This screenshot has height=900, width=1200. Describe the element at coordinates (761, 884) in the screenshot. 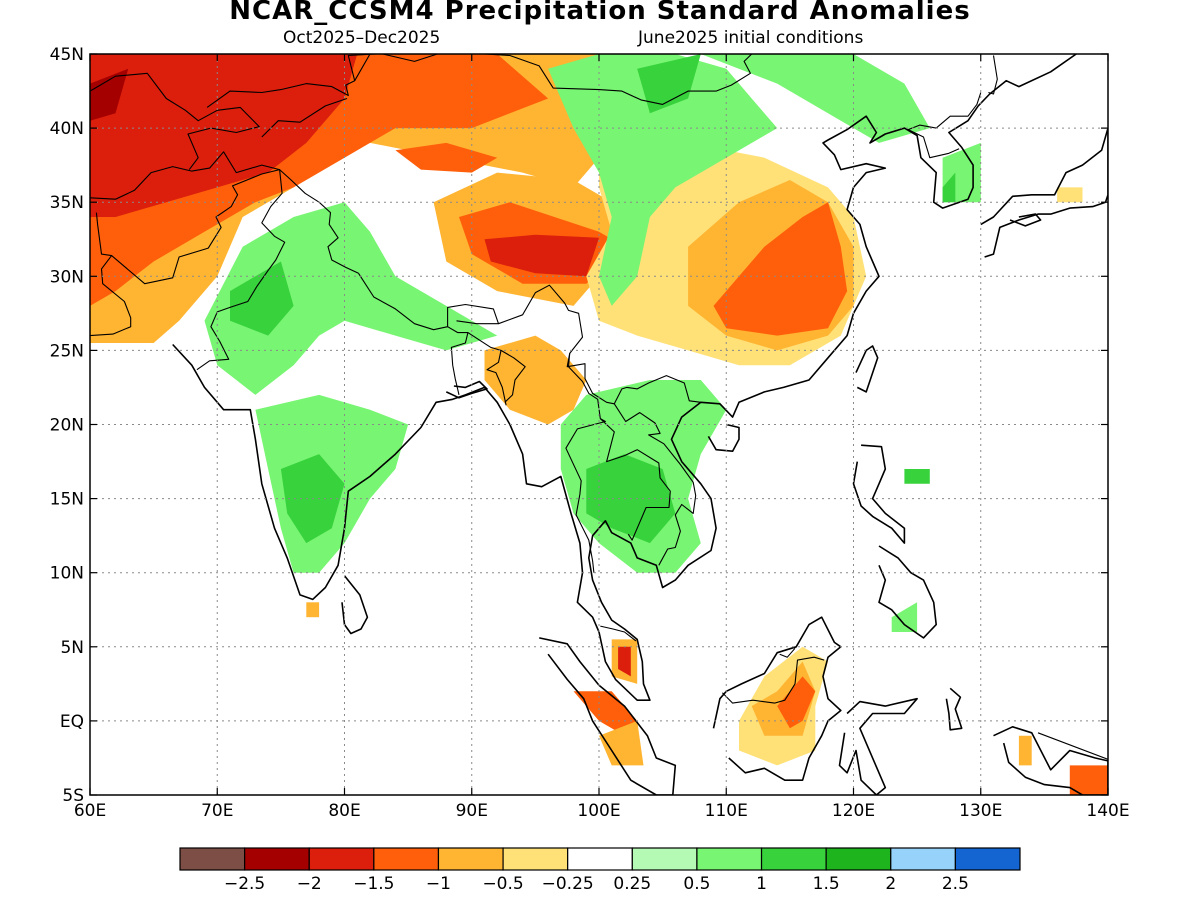

I see `colorbar-label-8: 1` at that location.